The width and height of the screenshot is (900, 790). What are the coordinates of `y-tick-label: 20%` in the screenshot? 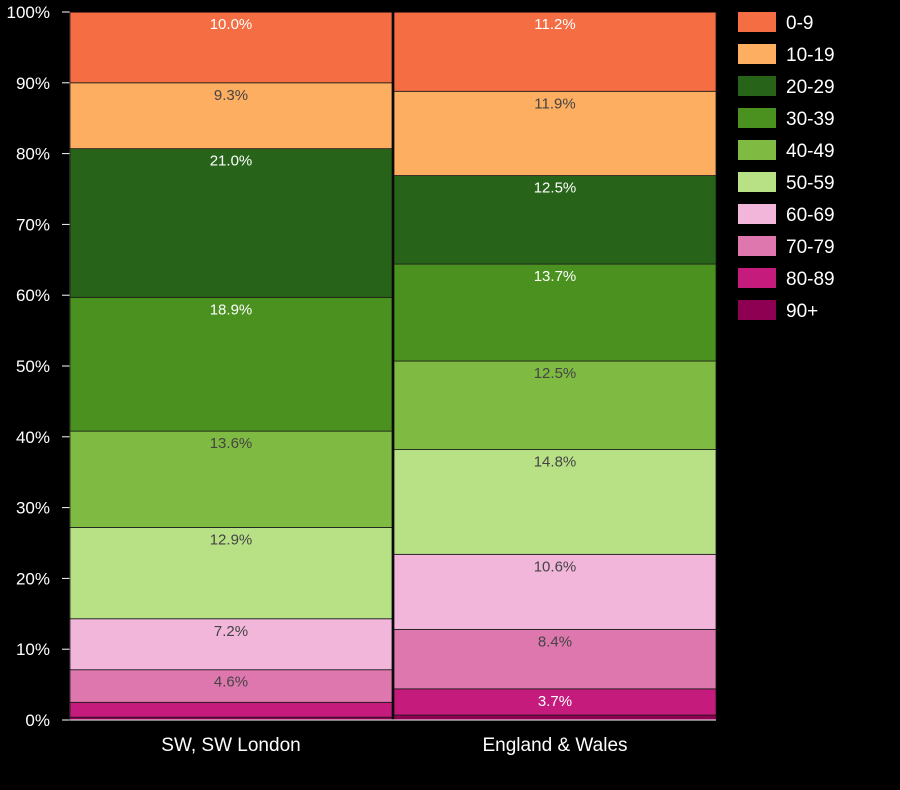 It's located at (33, 578).